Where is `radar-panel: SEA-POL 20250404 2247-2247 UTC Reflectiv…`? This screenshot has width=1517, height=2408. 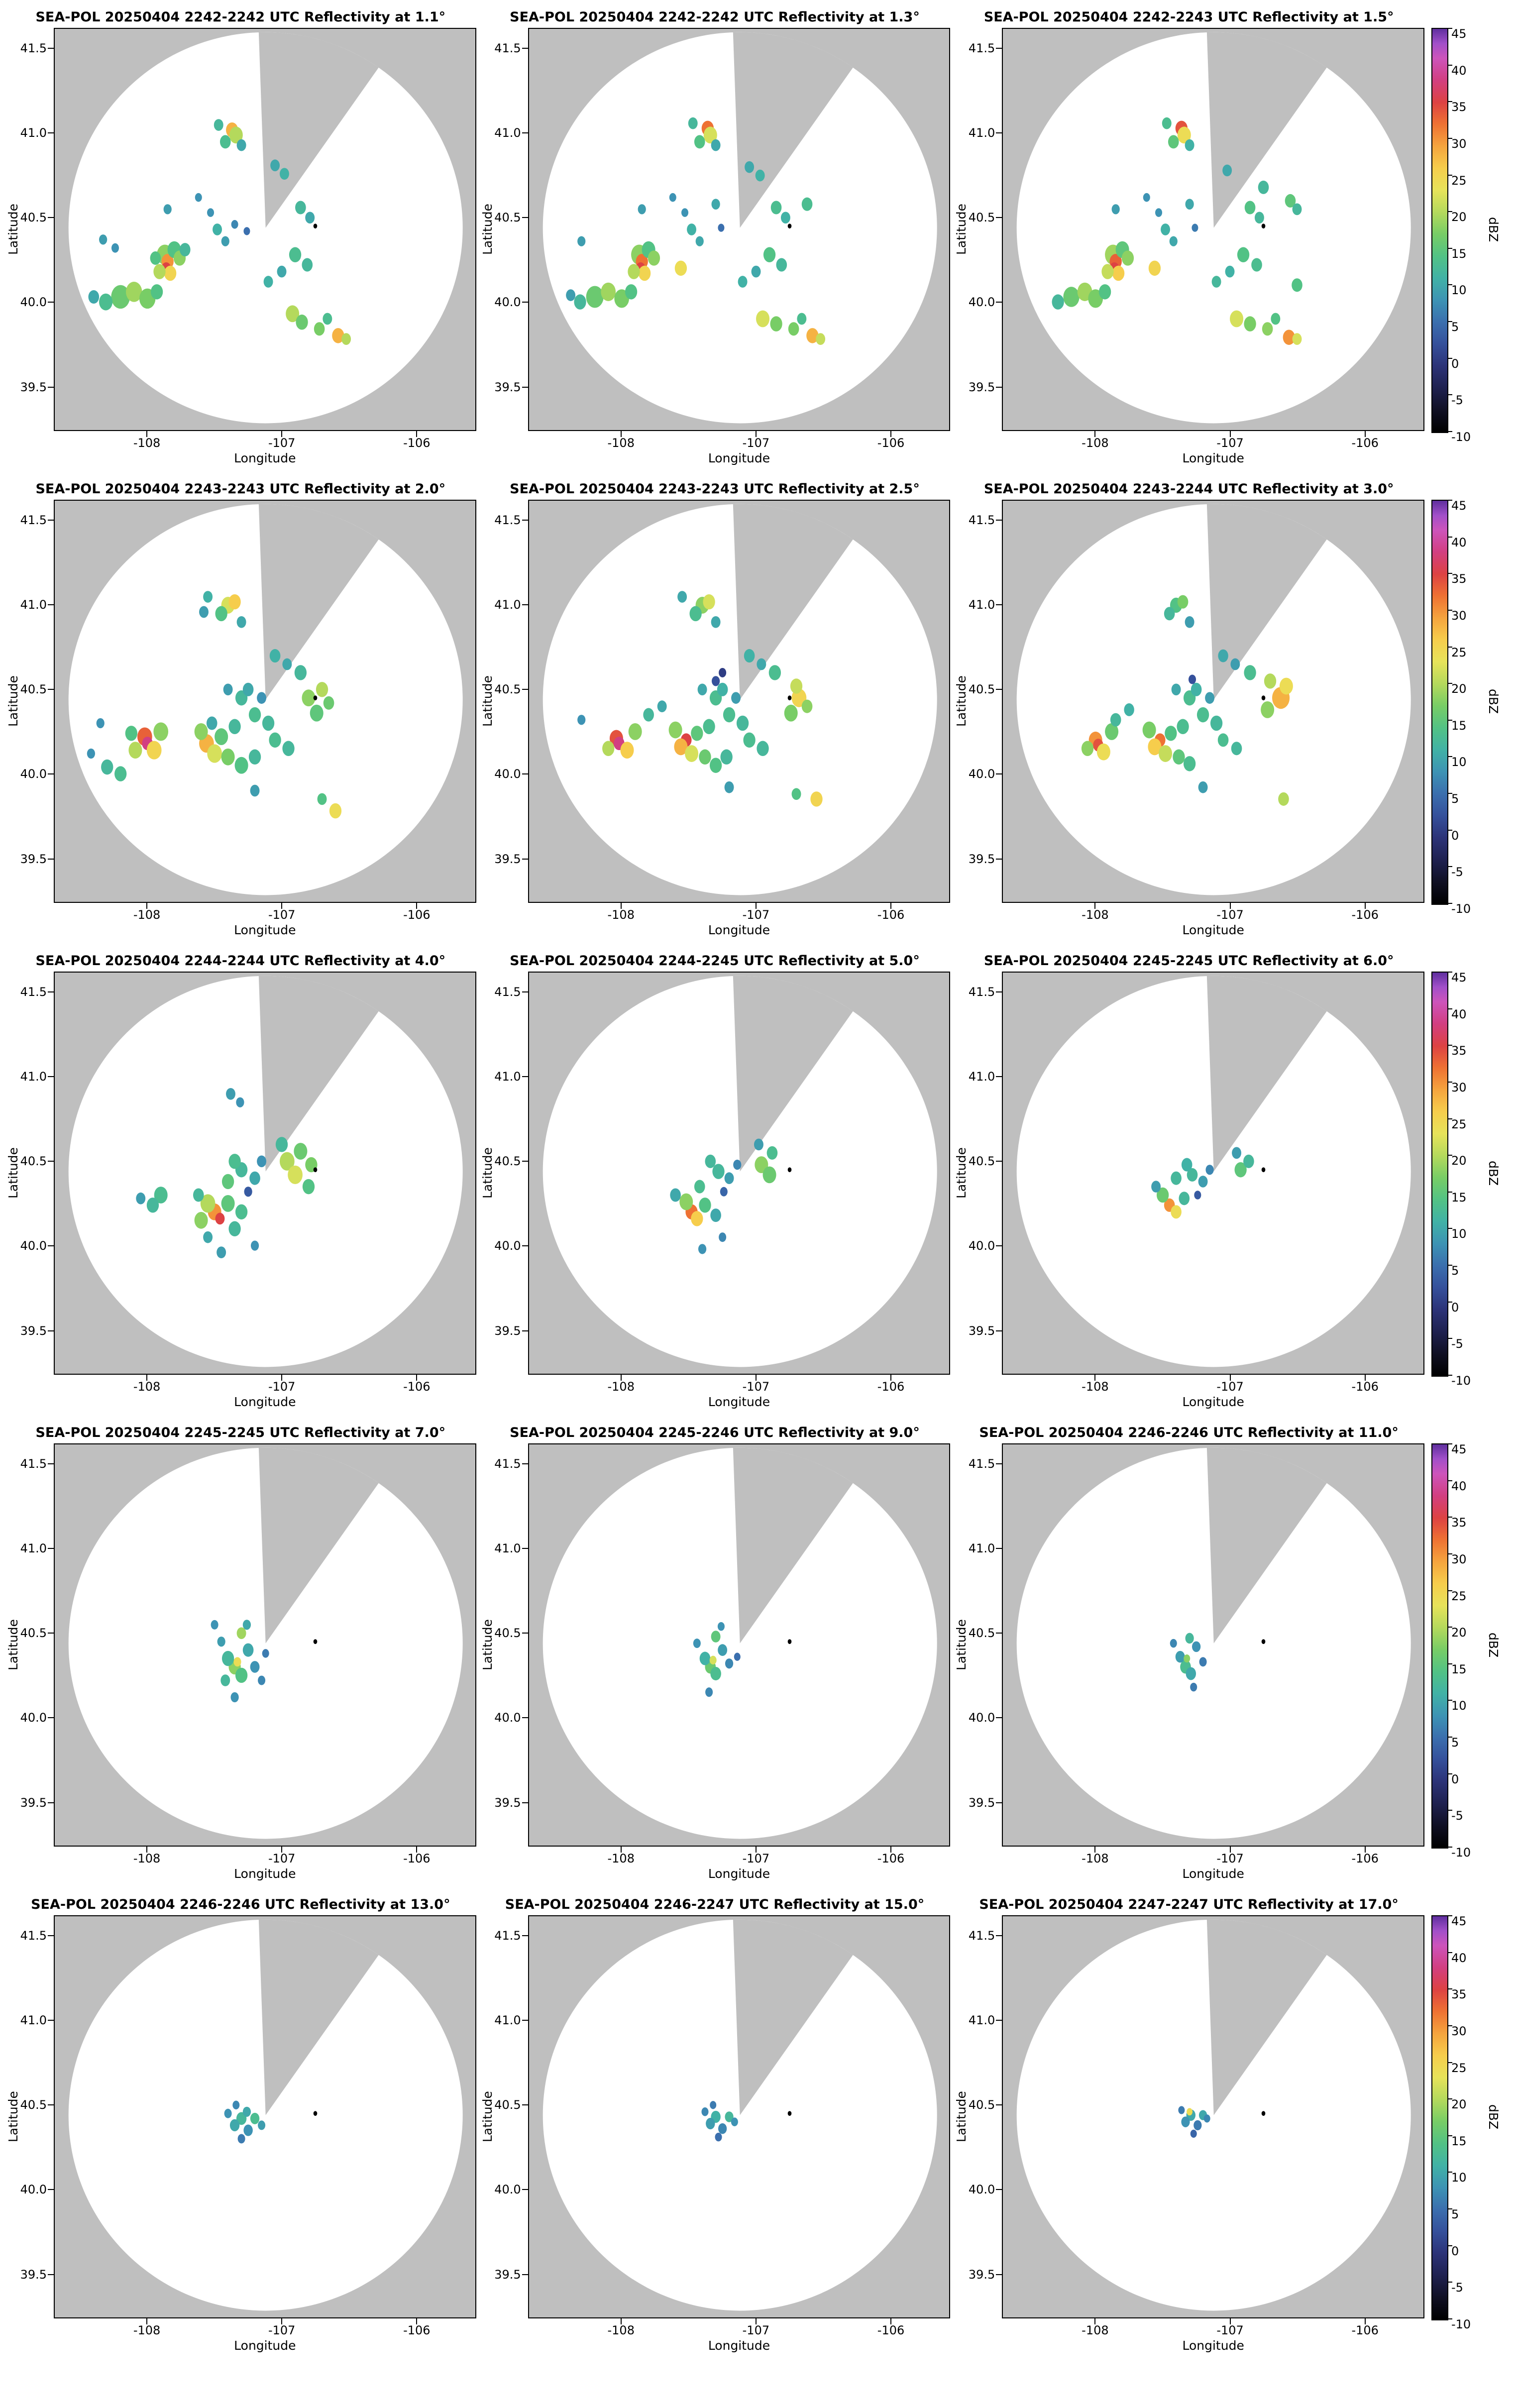
radar-panel: SEA-POL 20250404 2247-2247 UTC Reflectiv… is located at coordinates (1188, 2124).